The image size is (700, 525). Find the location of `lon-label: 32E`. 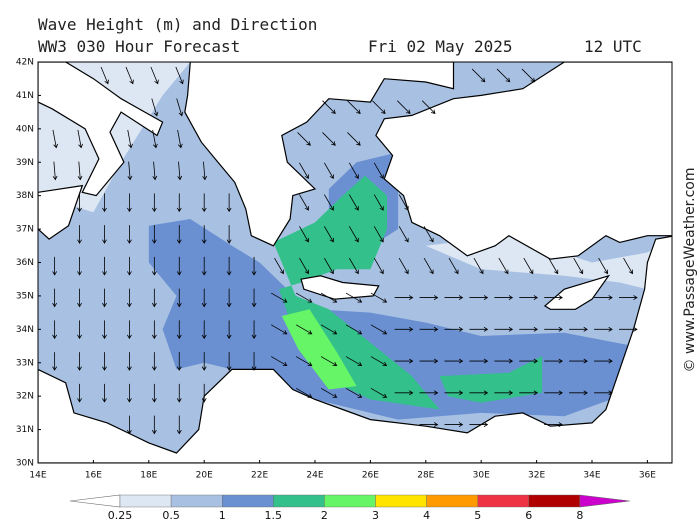

lon-label: 32E is located at coordinates (536, 476).